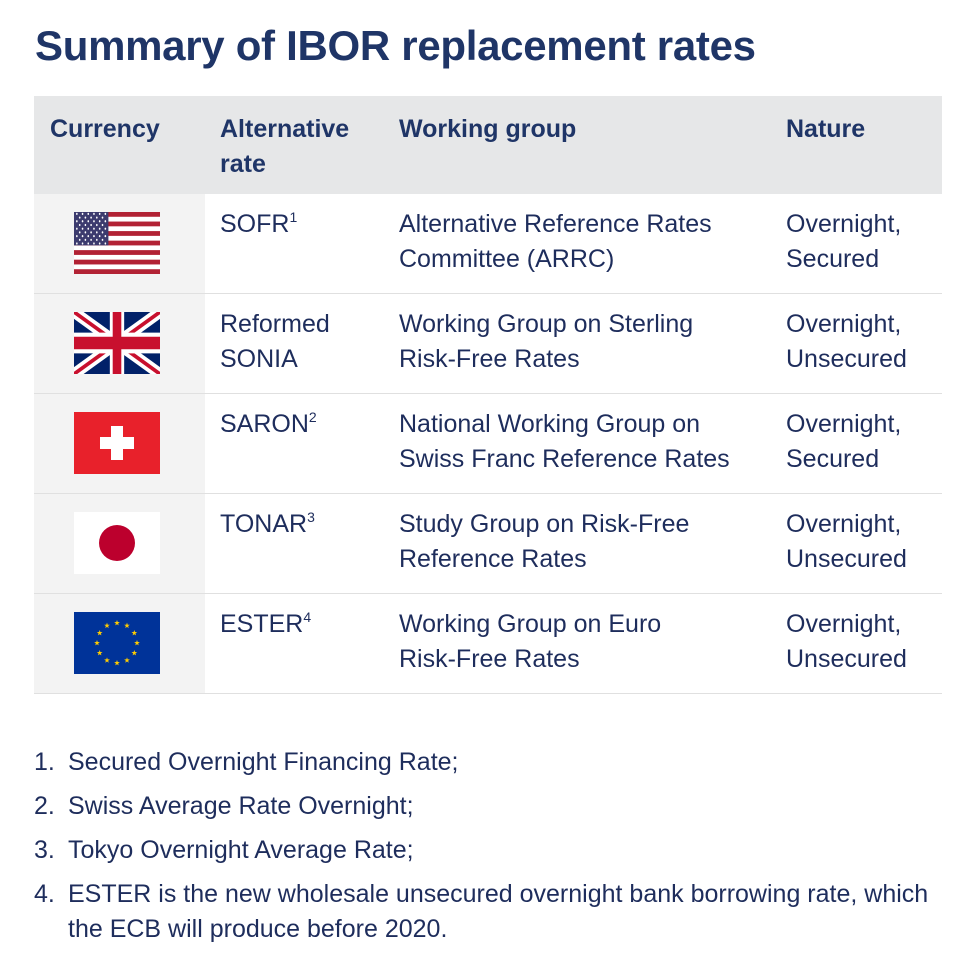  Describe the element at coordinates (44, 850) in the screenshot. I see `footnote-number: 3.` at that location.